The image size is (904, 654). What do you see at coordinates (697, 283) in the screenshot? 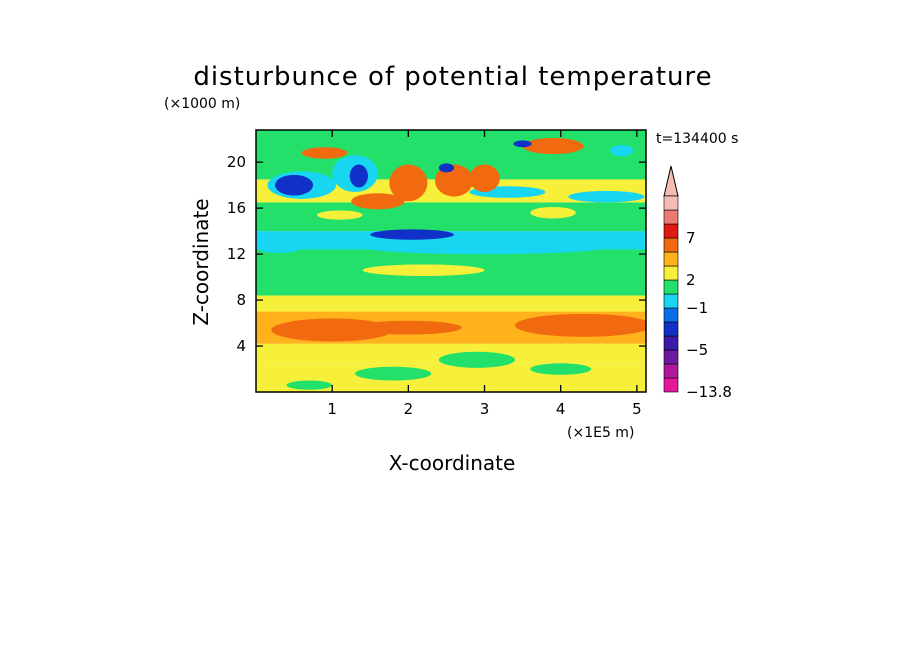
I see `colorbar: −13.8 −5 −1 2 7` at bounding box center [697, 283].